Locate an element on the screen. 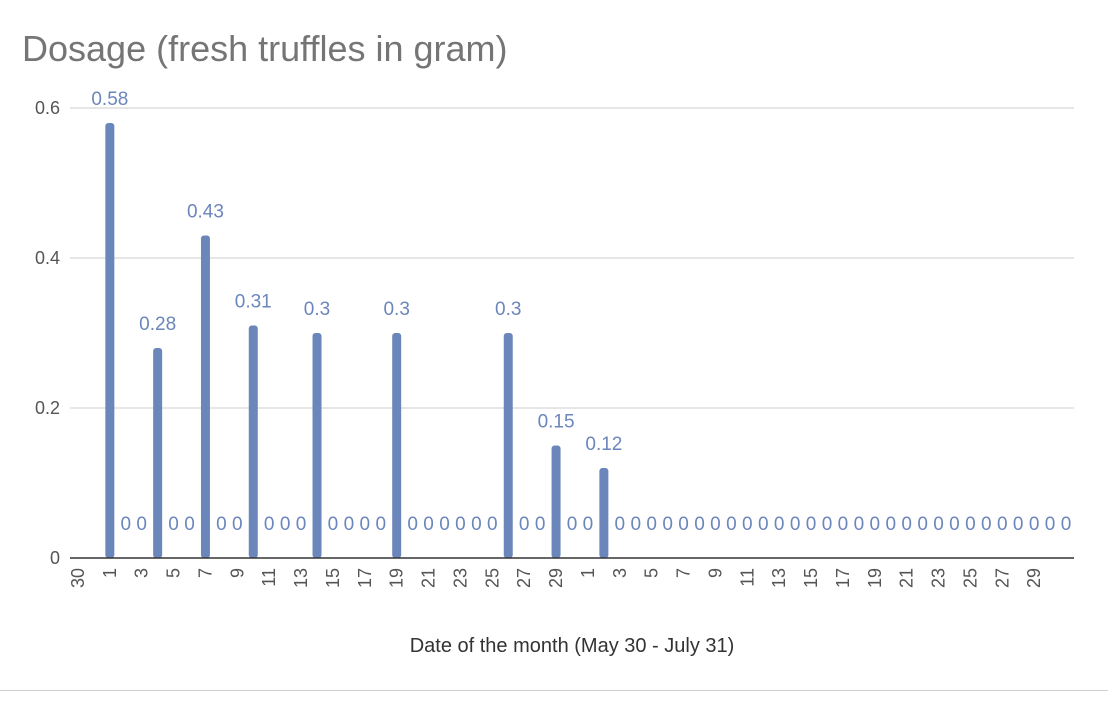 This screenshot has height=701, width=1108. data-label: 0.28 is located at coordinates (157, 324).